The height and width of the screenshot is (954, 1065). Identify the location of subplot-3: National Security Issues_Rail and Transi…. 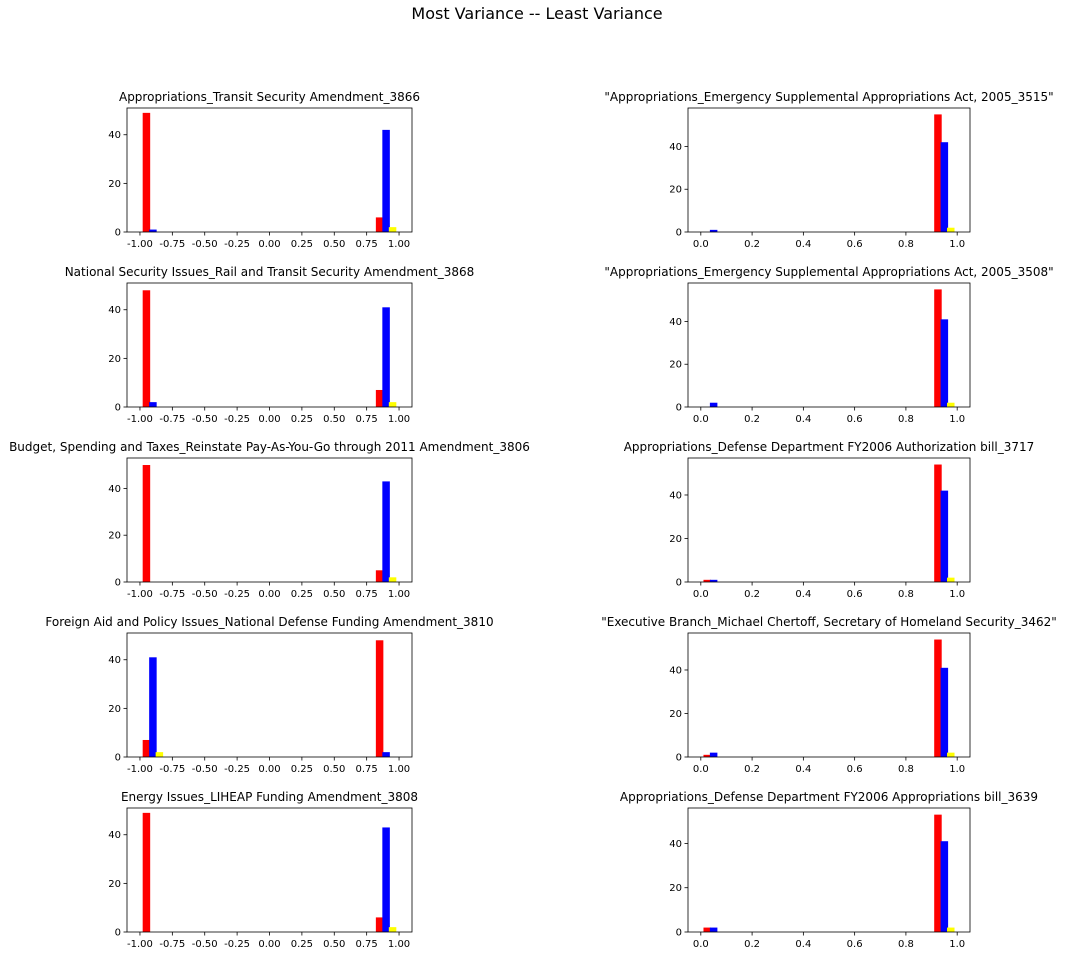
(270, 345).